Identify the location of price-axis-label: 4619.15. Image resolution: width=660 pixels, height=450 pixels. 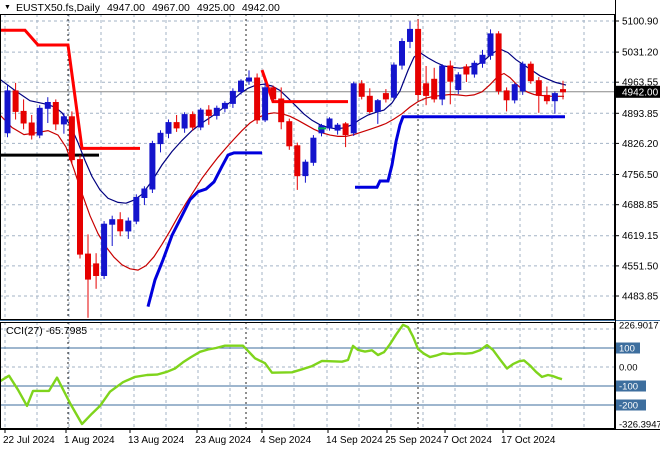
(640, 236).